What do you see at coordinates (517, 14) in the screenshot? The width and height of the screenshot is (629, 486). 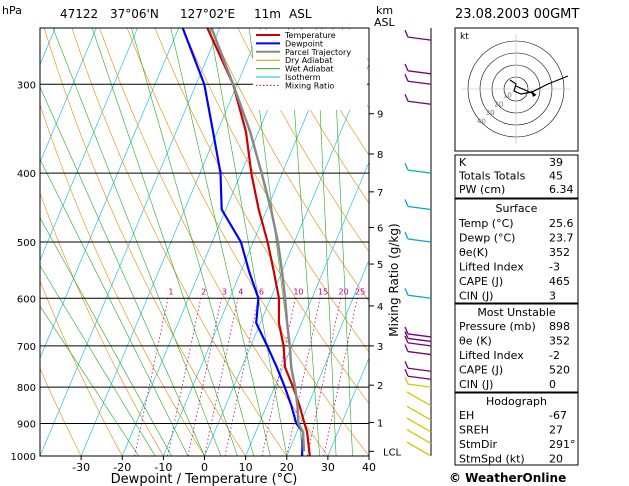 I see `datetime-label: 23.08.2003 00GMT` at bounding box center [517, 14].